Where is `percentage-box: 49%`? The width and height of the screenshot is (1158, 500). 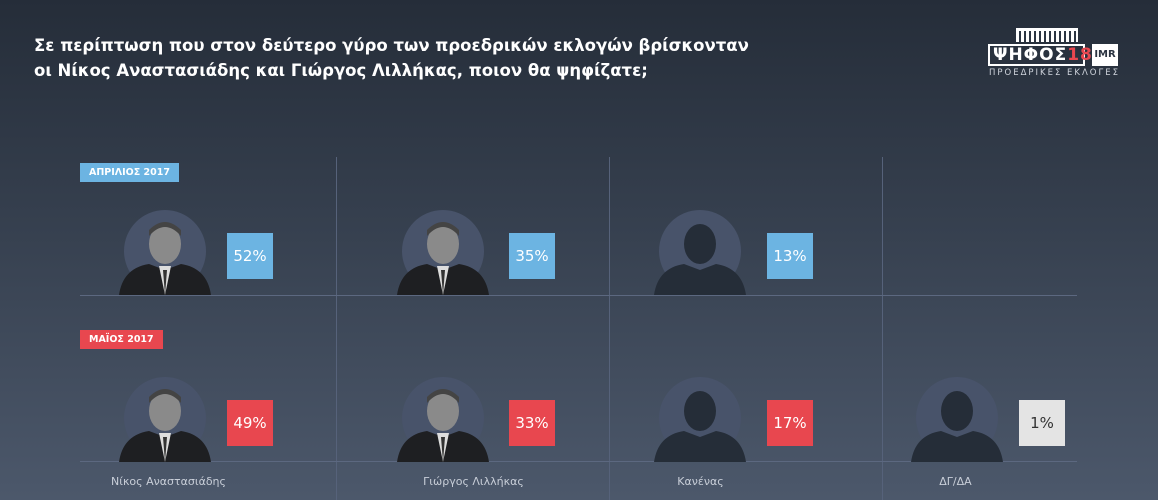
percentage-box: 49% is located at coordinates (250, 423).